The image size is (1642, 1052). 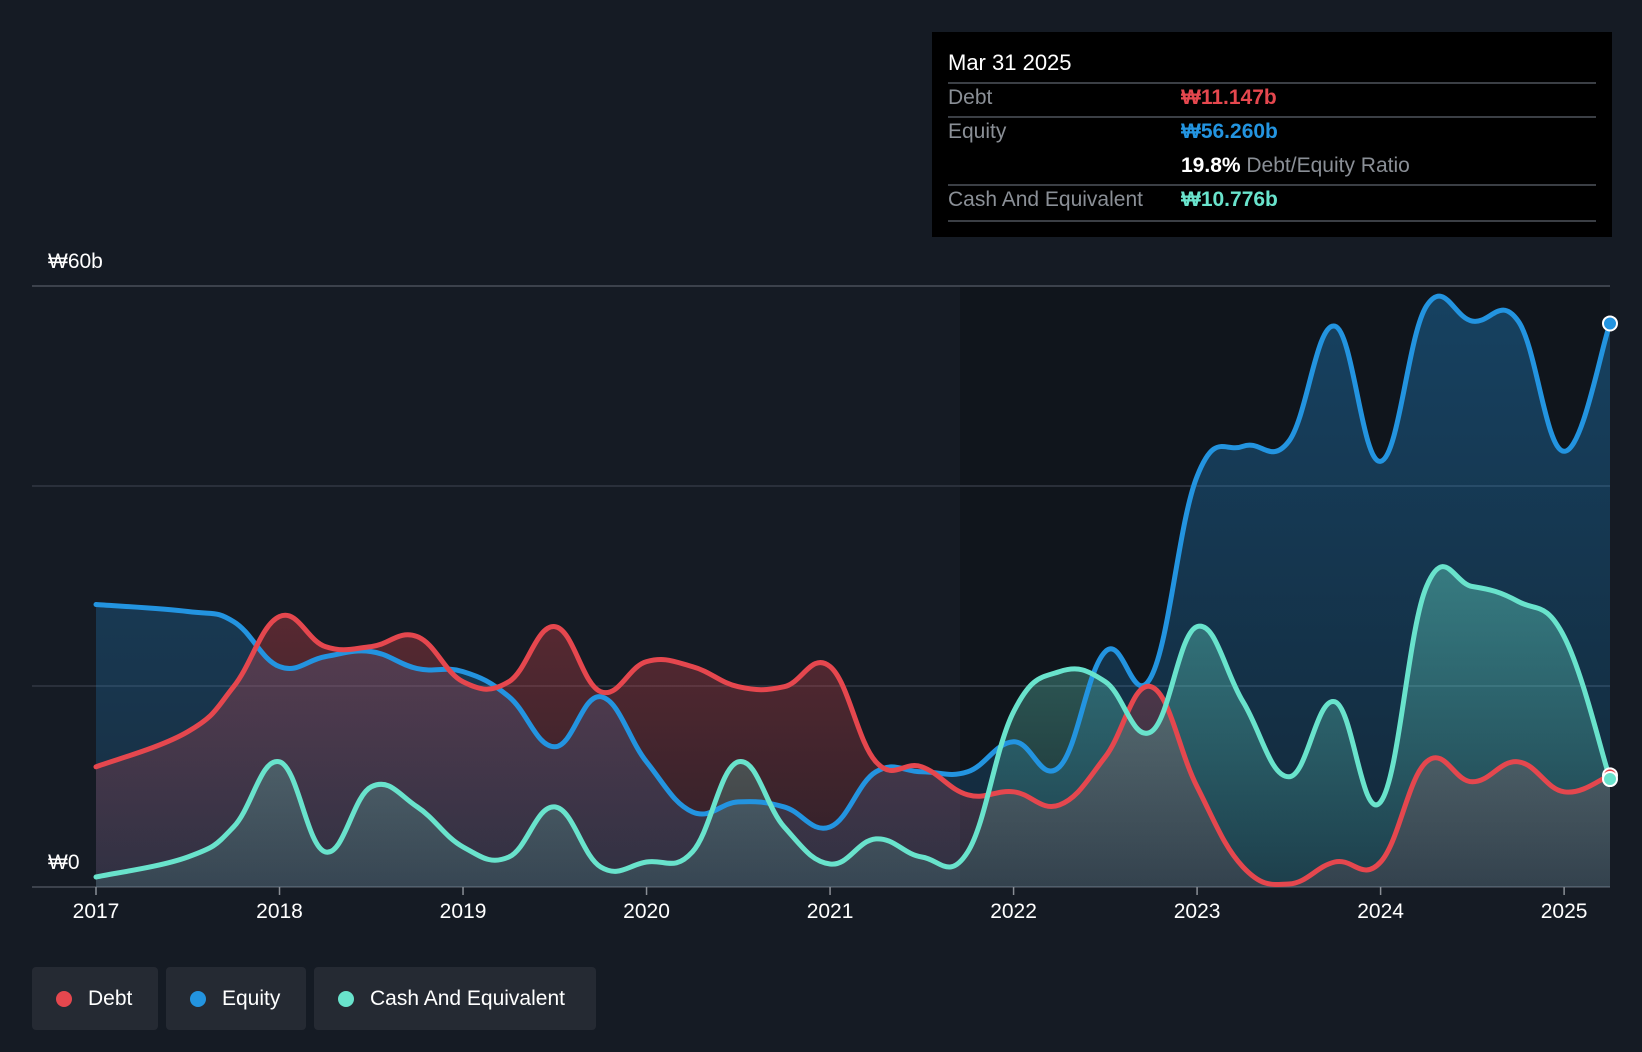 I want to click on tooltip-date: Mar 31 2025, so click(x=1010, y=62).